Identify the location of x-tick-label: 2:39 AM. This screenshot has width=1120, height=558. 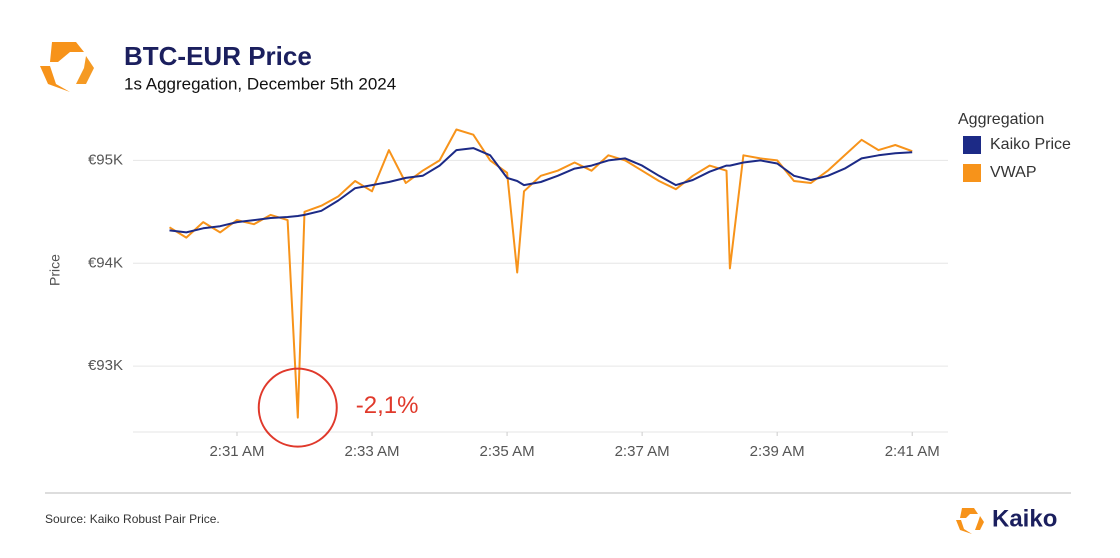
(777, 451).